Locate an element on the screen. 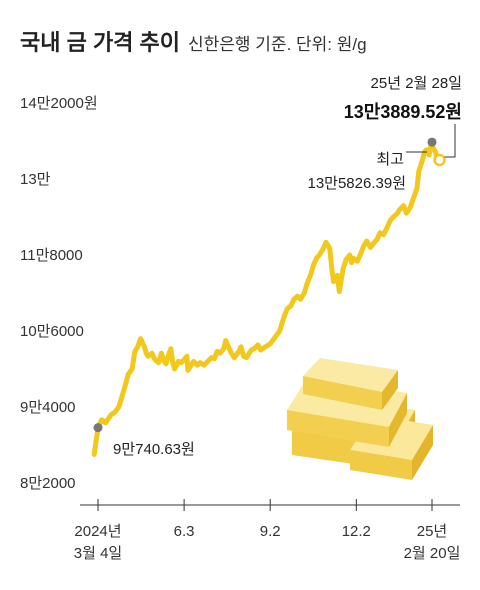  gold-bars-illustration is located at coordinates (360, 419).